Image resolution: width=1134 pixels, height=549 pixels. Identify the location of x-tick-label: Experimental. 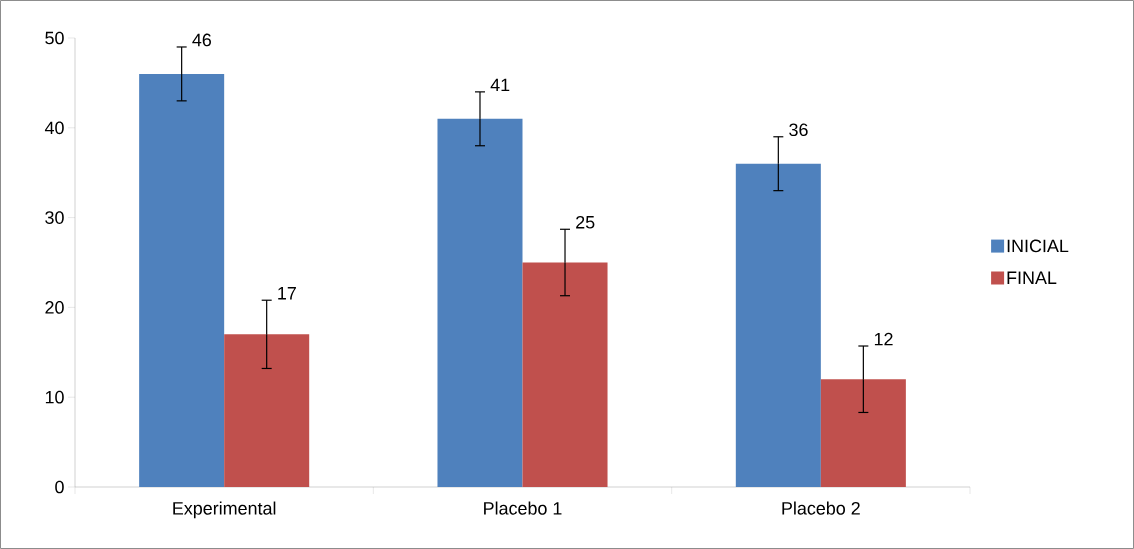
(224, 510).